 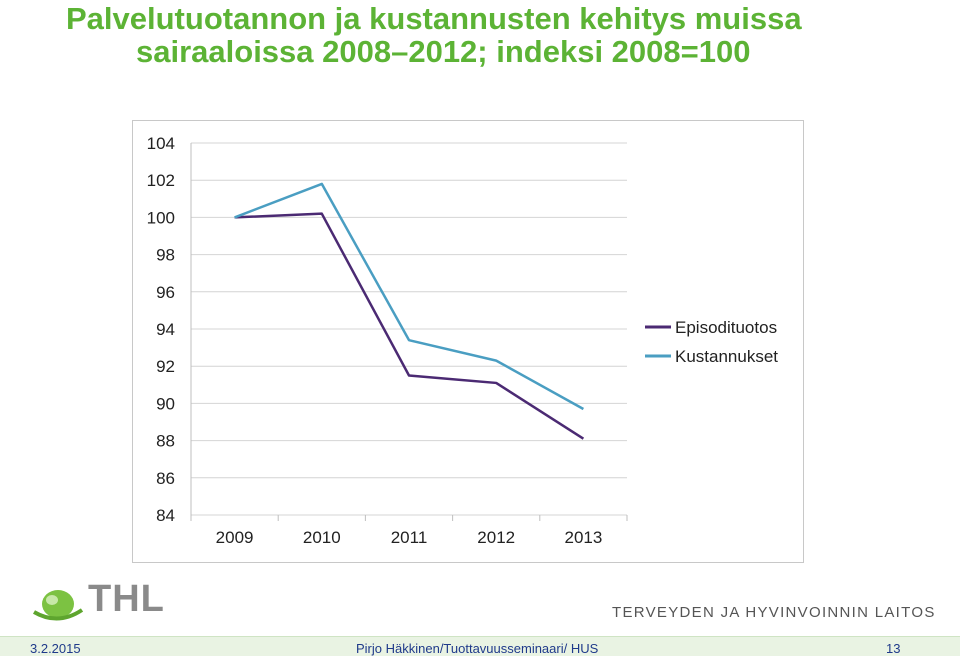 I want to click on y-tick-label: 94, so click(x=165, y=329).